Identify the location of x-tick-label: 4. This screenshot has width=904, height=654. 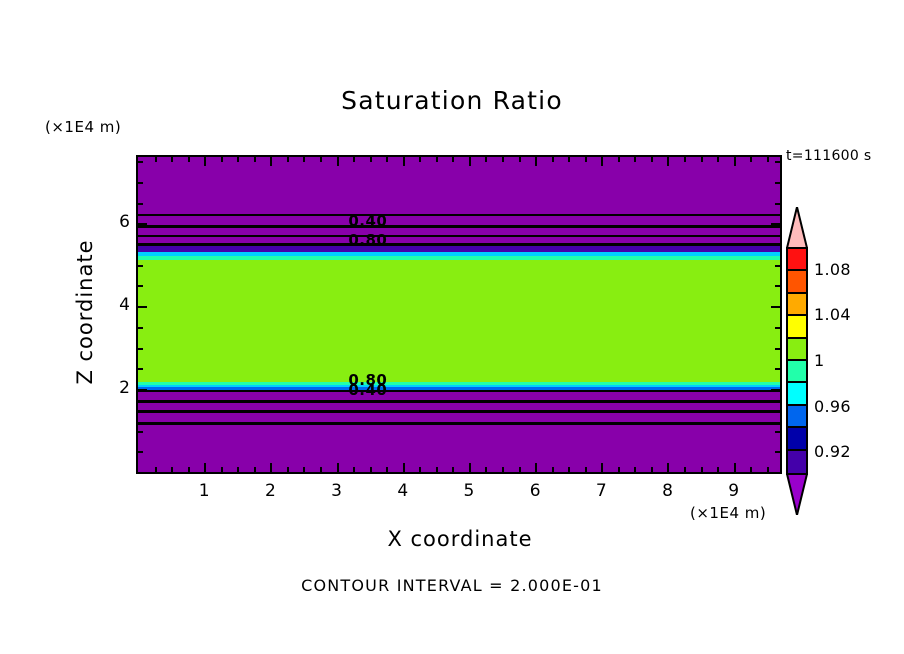
(403, 491).